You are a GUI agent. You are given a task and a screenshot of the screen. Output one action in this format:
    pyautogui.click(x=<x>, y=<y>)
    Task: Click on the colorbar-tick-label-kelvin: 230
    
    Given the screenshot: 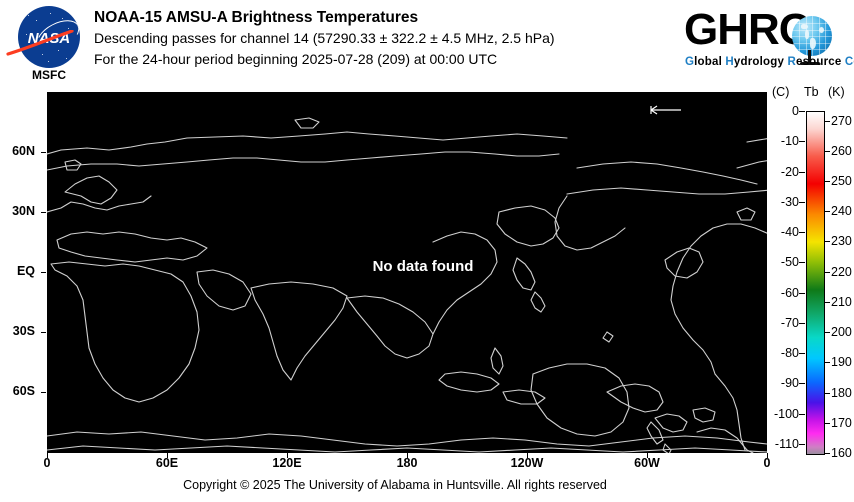 What is the action you would take?
    pyautogui.click(x=841, y=241)
    